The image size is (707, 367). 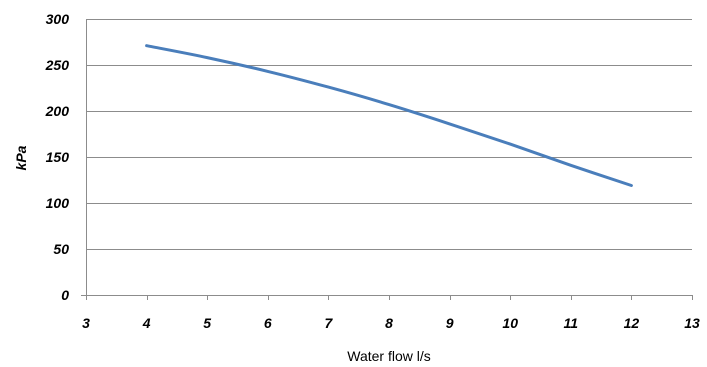 What do you see at coordinates (21, 157) in the screenshot?
I see `y-axis-title: kPa` at bounding box center [21, 157].